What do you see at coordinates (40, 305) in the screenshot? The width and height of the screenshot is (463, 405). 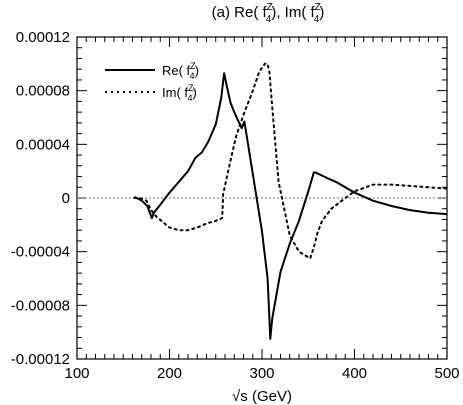 I see `y-tick-label: -0.00008` at bounding box center [40, 305].